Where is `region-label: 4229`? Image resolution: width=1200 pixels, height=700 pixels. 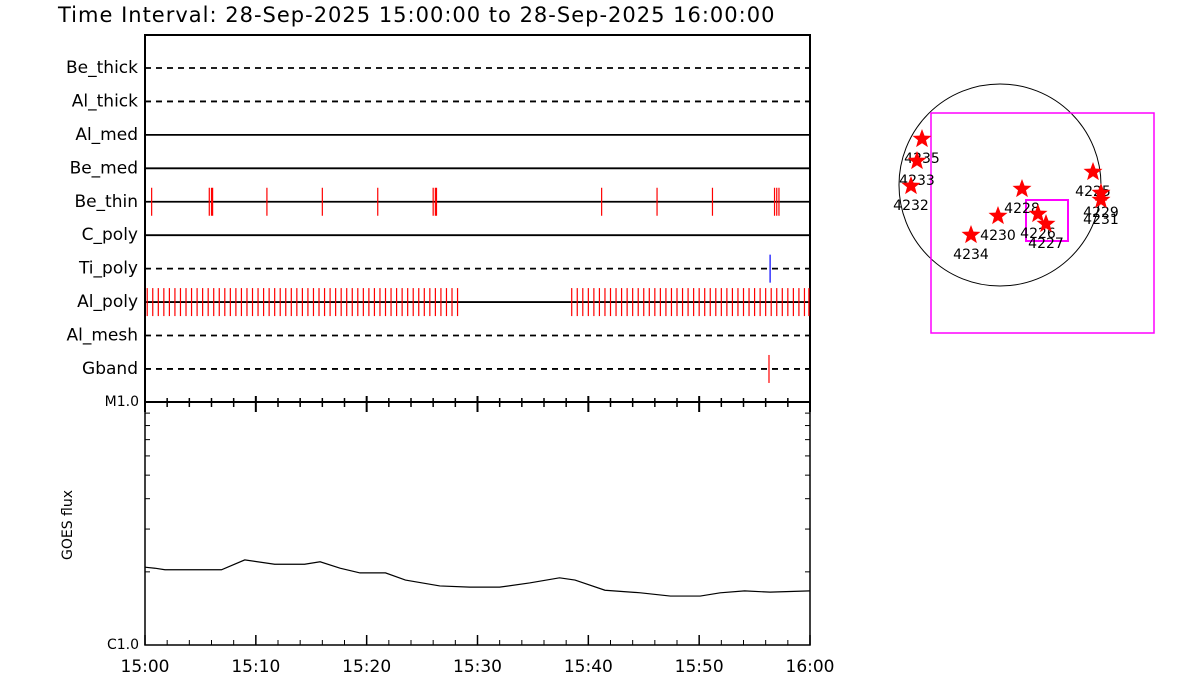
region-label: 4229 is located at coordinates (1101, 213).